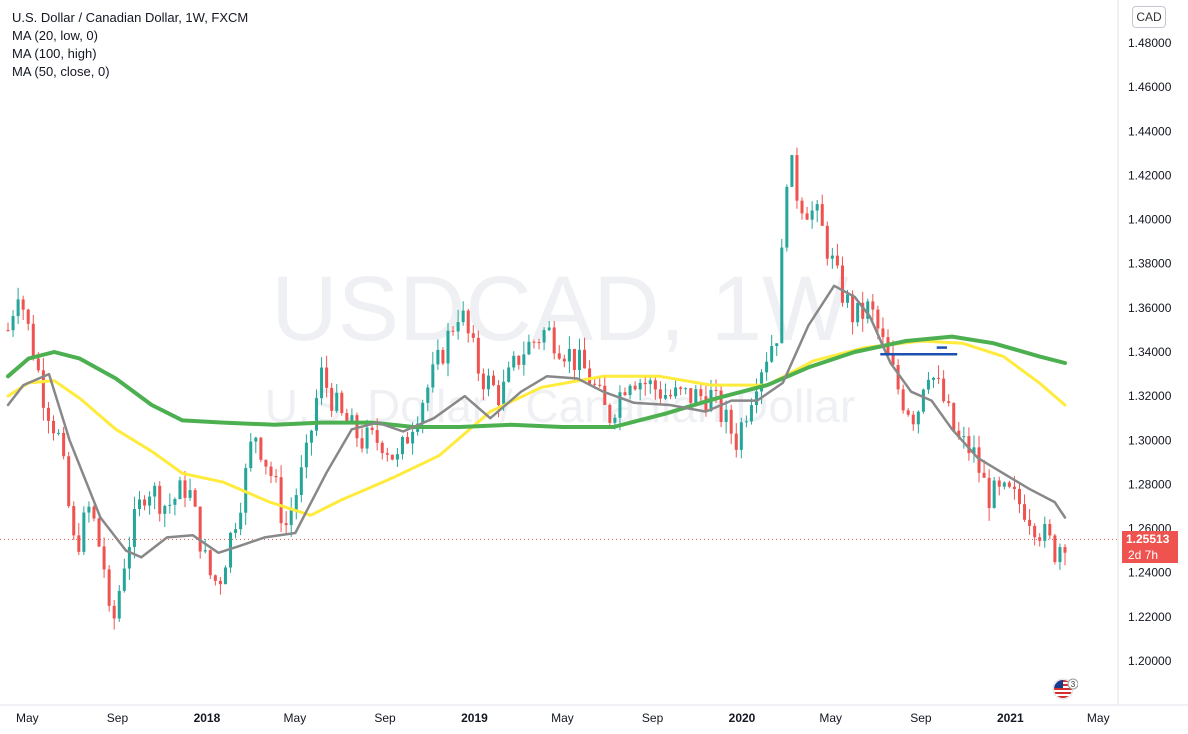 This screenshot has width=1188, height=734. What do you see at coordinates (1150, 539) in the screenshot?
I see `last-price-label: 1.25513` at bounding box center [1150, 539].